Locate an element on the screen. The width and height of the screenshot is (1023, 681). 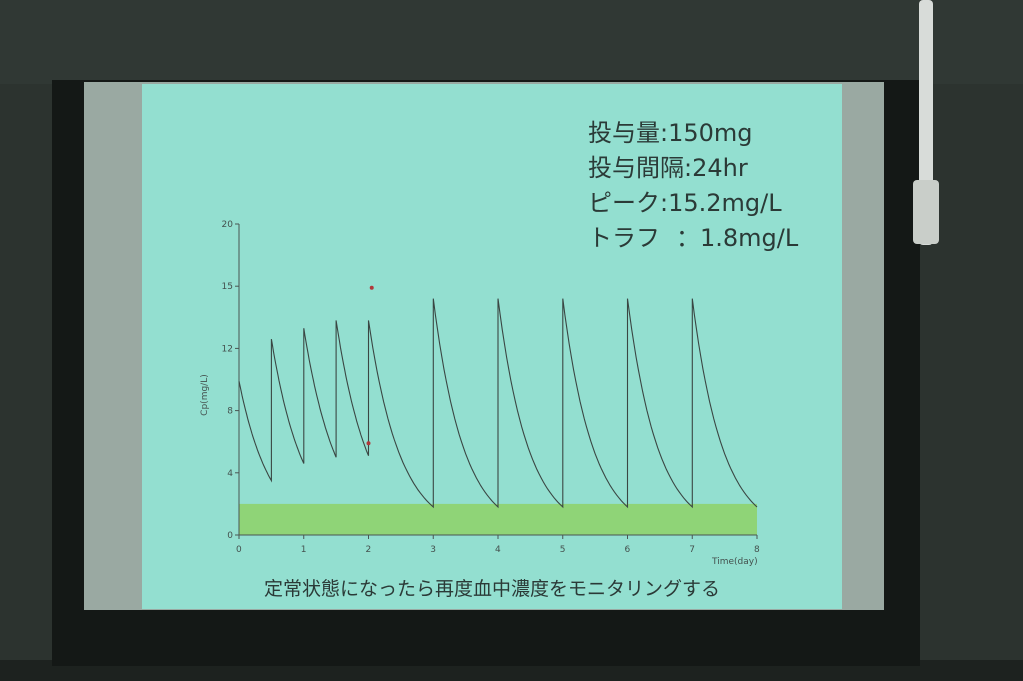
peak-row: ピーク:15.2mg/L is located at coordinates (708, 203).